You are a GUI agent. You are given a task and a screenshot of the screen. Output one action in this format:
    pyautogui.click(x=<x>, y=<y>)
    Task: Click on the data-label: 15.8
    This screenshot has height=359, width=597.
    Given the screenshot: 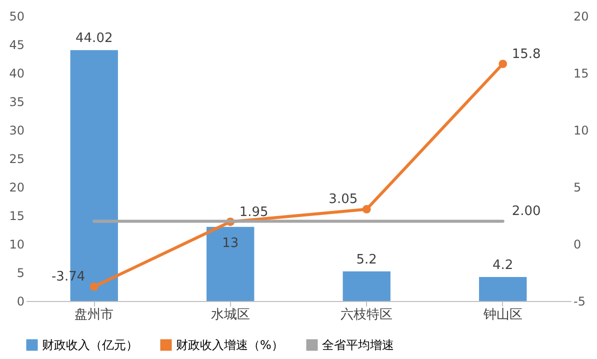 What is the action you would take?
    pyautogui.click(x=526, y=54)
    